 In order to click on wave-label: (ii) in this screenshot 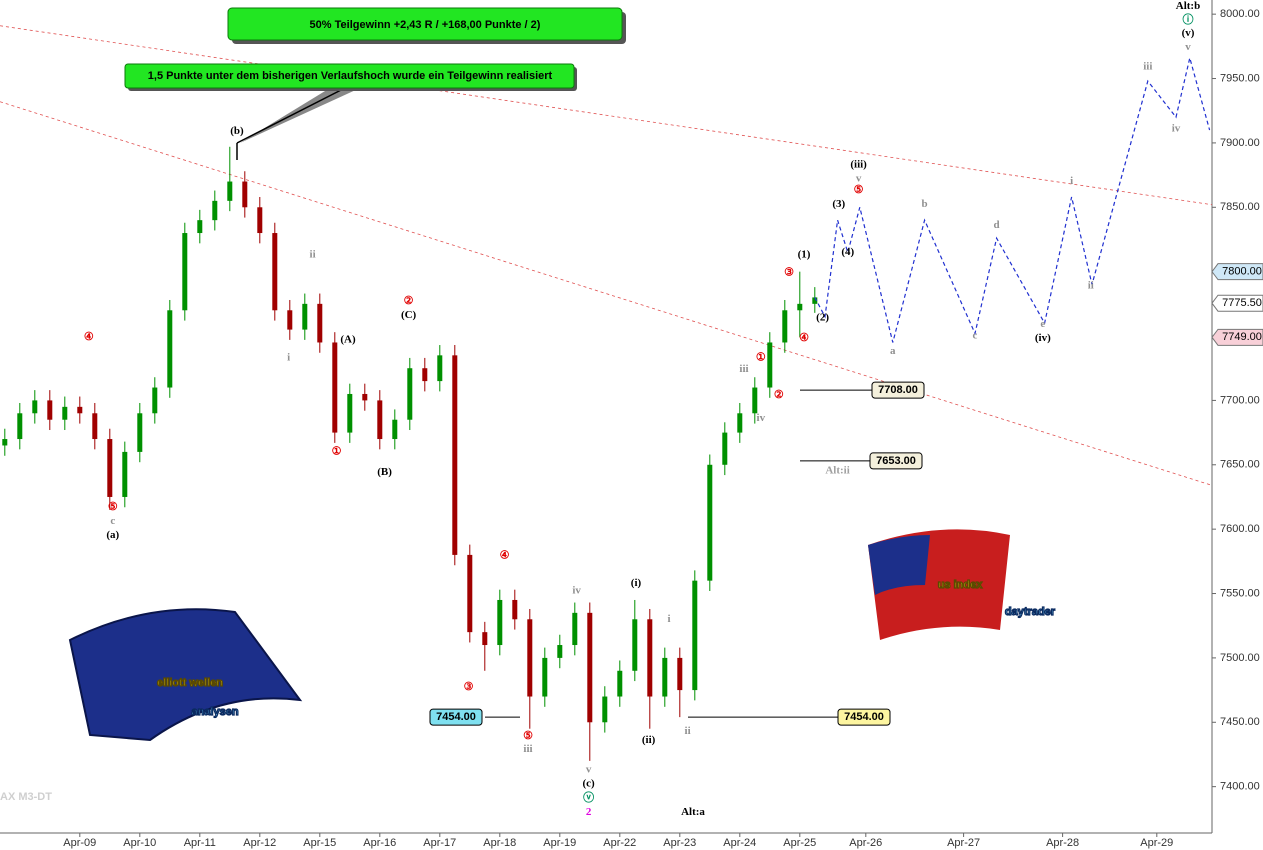, I will do `click(649, 740)`.